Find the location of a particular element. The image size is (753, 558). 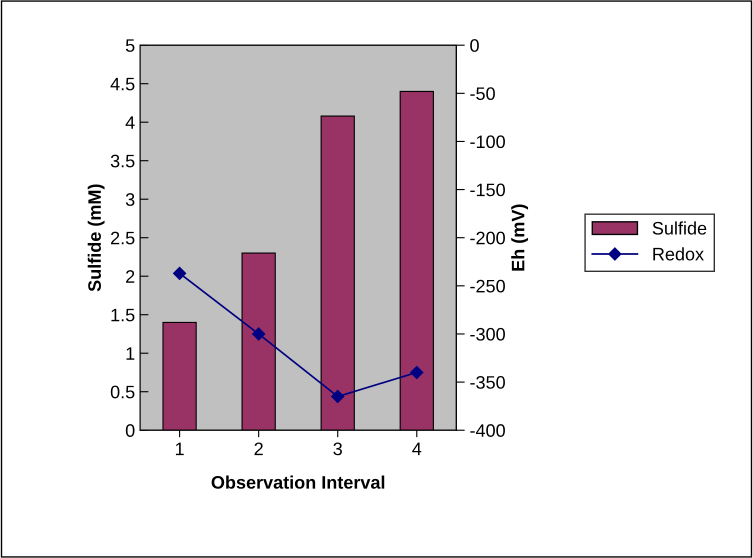

y-tick-label: 4.5 is located at coordinates (122, 84).